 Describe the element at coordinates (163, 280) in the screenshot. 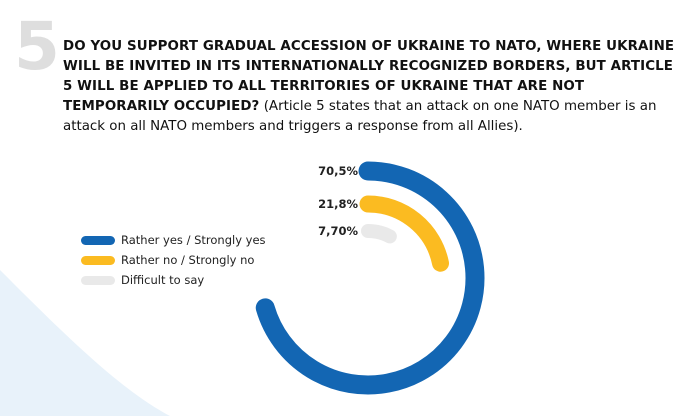

I see `legend-label-difficult: Difficult to say` at that location.